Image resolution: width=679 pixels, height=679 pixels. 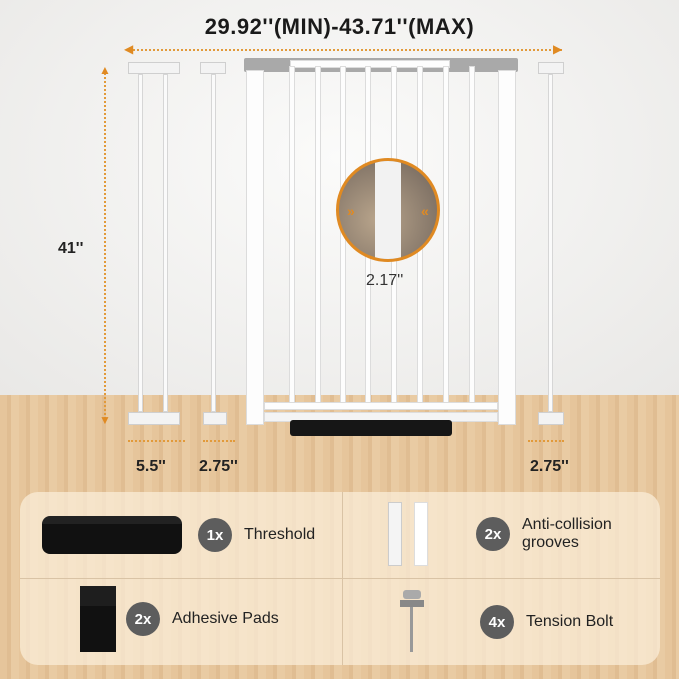 What do you see at coordinates (105, 420) in the screenshot?
I see `arrow-down-icon: ▼` at bounding box center [105, 420].